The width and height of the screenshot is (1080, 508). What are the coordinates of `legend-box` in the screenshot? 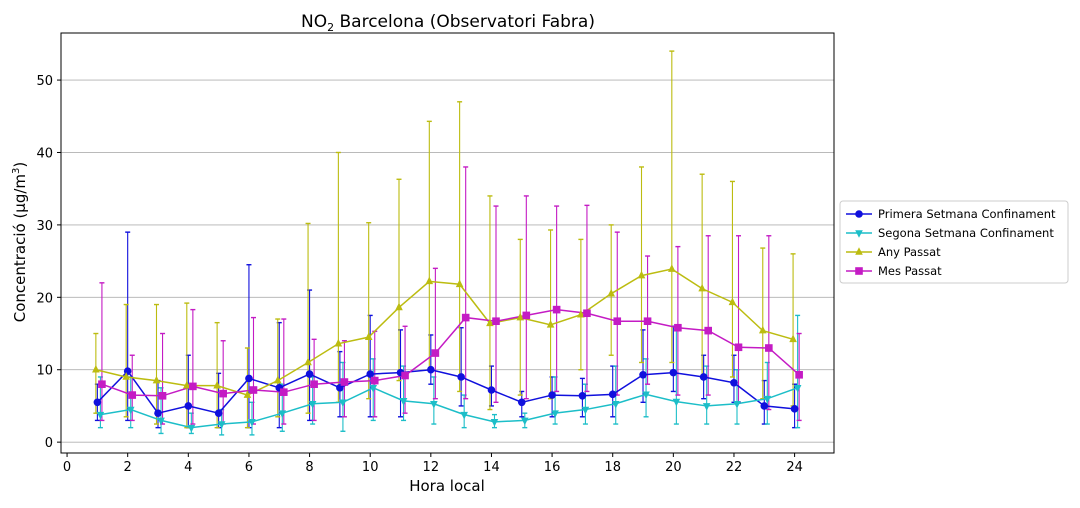 It's located at (954, 242).